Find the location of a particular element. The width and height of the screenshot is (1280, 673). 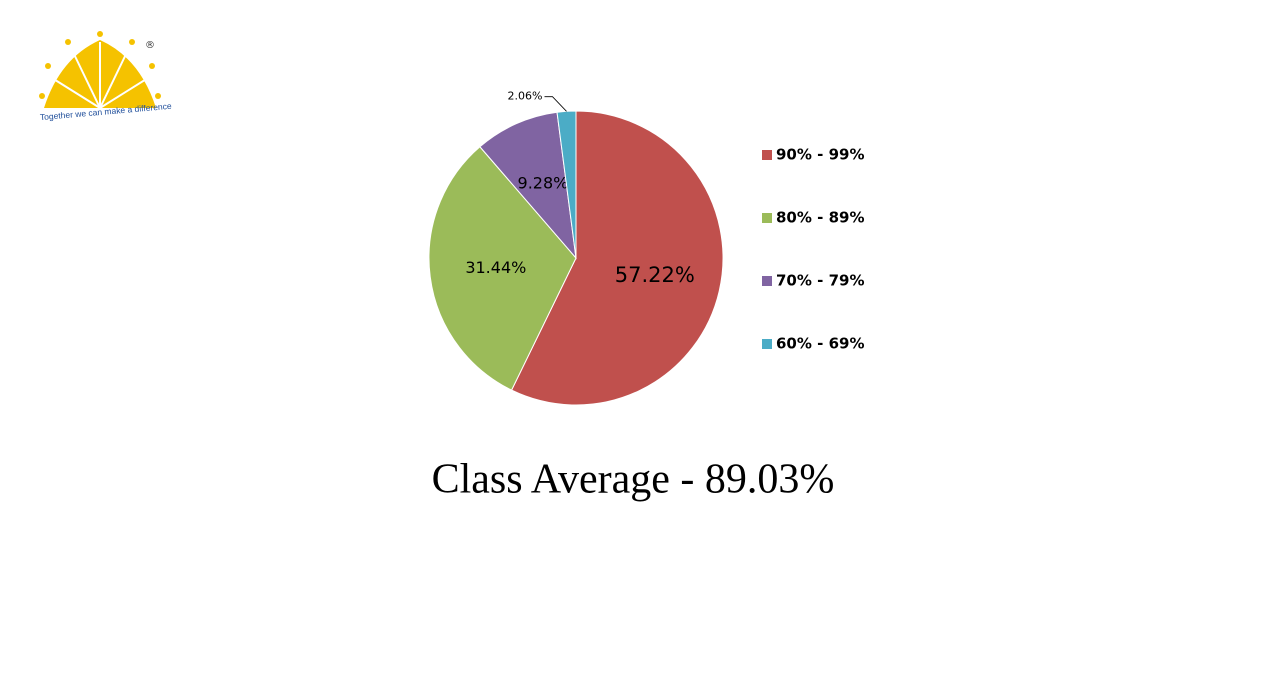

legend-label: 90% - 99% is located at coordinates (820, 155).